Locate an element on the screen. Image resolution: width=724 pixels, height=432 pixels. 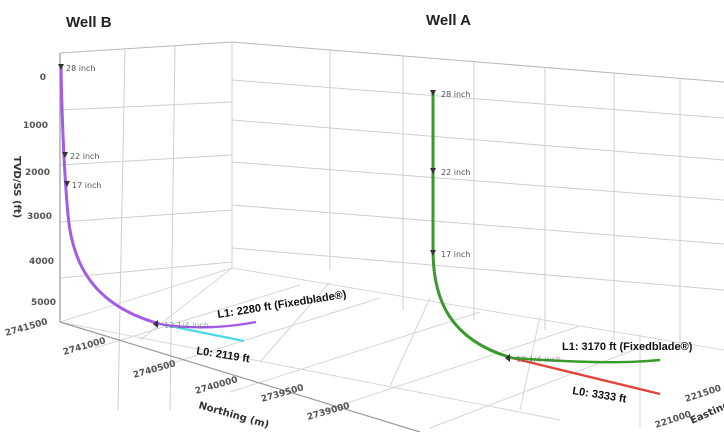
well-a-casing-label: 22 inch is located at coordinates (455, 172).